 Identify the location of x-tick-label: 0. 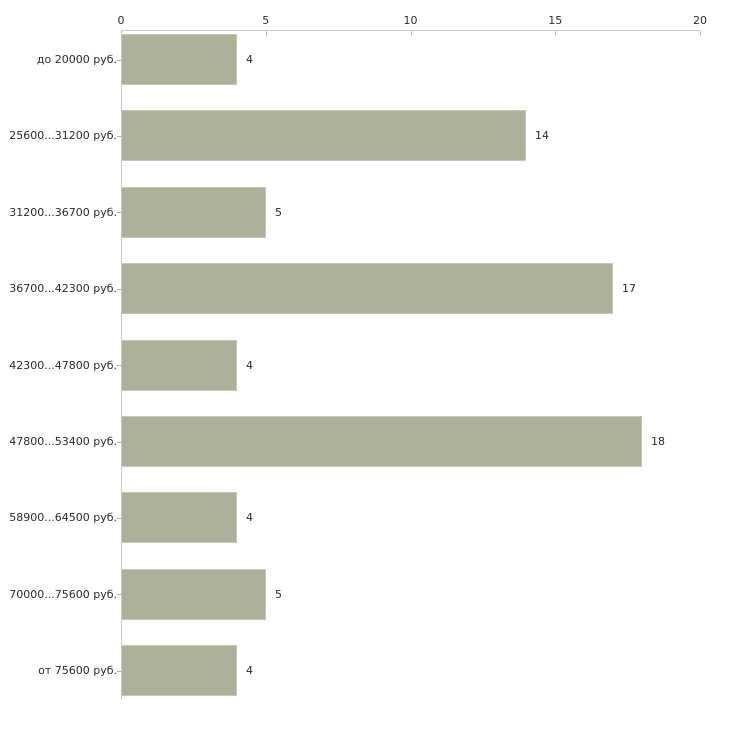
(121, 20).